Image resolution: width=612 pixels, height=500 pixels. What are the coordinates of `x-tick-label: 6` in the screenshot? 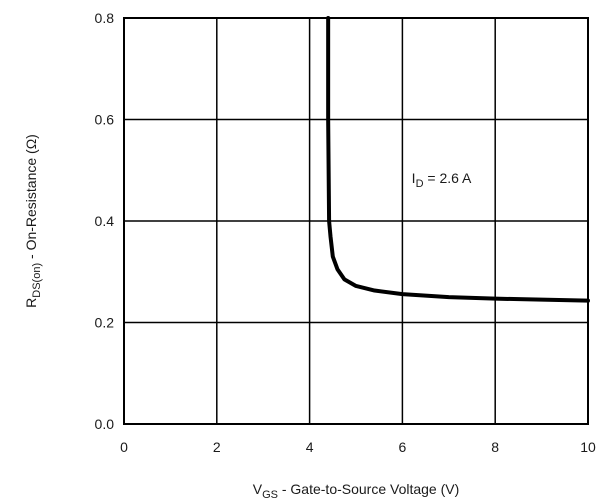 It's located at (403, 447).